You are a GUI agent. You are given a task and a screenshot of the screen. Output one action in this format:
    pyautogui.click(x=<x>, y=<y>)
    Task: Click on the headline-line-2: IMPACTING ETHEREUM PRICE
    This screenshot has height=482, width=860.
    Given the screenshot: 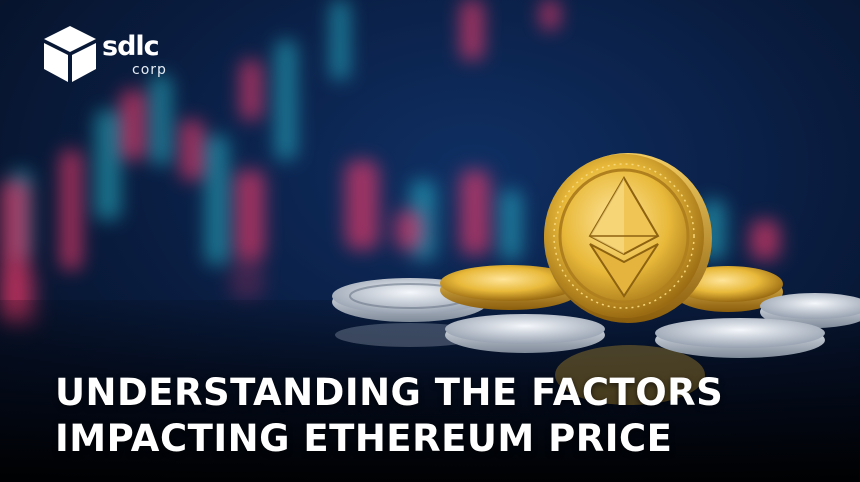 What is the action you would take?
    pyautogui.click(x=364, y=438)
    